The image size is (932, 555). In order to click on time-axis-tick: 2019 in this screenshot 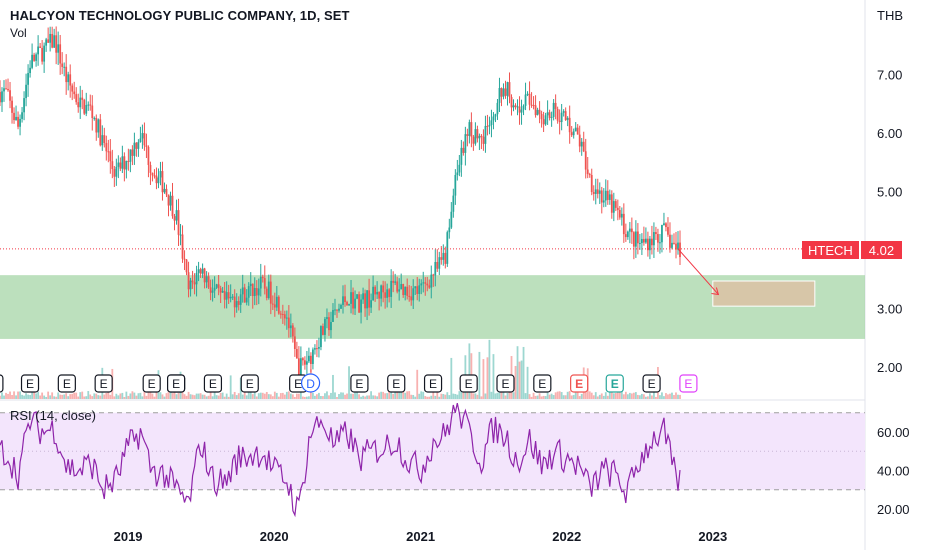, I will do `click(128, 536)`.